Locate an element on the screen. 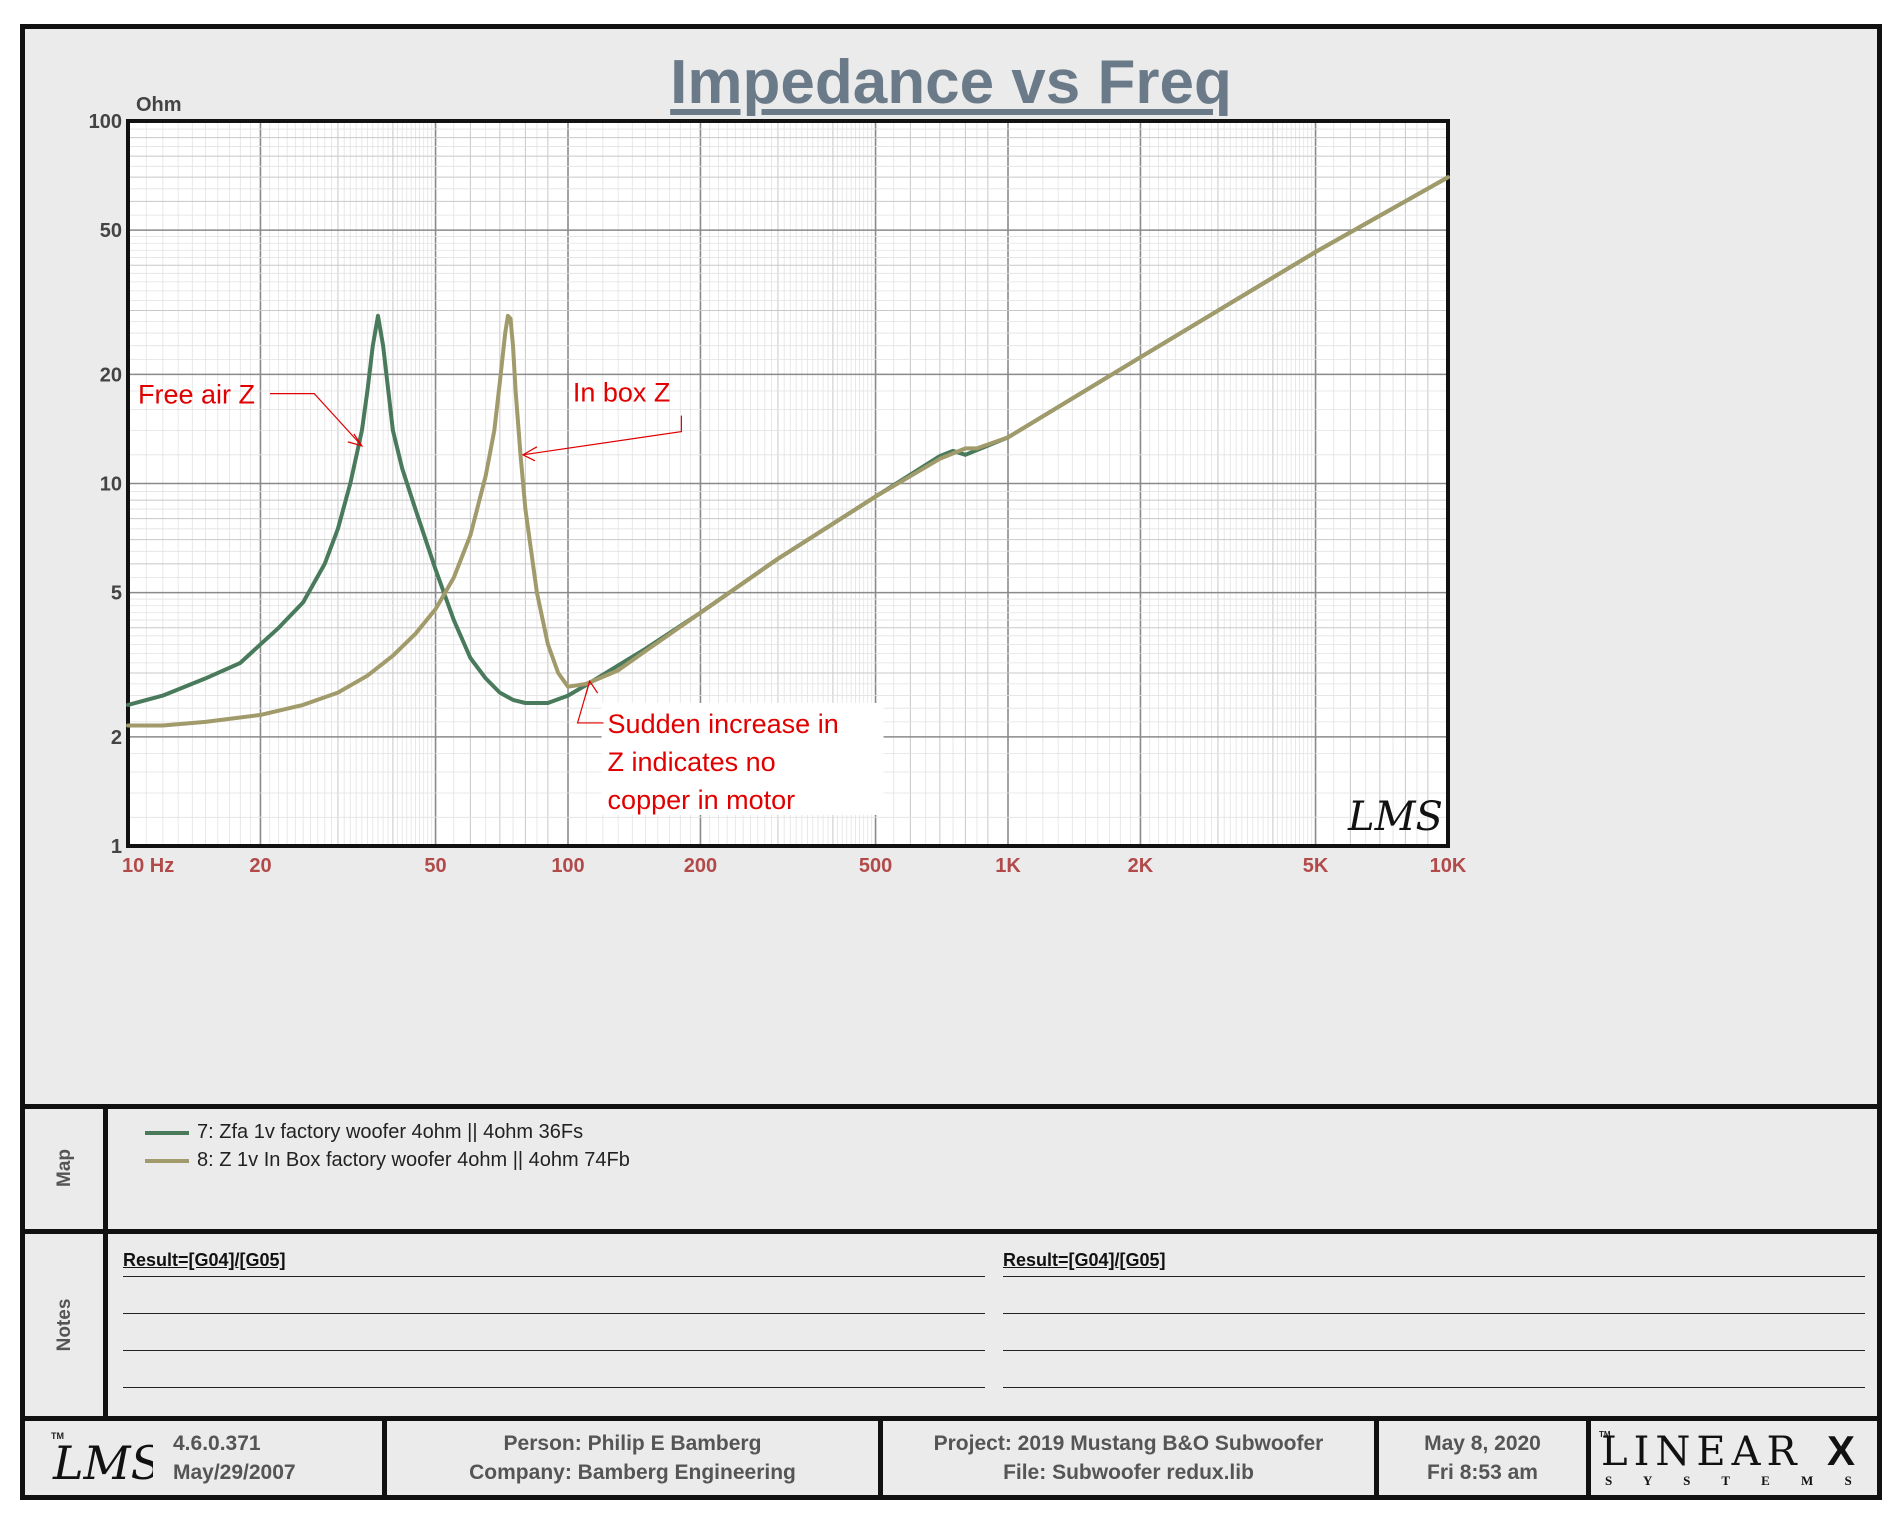 The height and width of the screenshot is (1520, 1900). version-info: 4.6.0.371 May/29/2007 is located at coordinates (273, 1458).